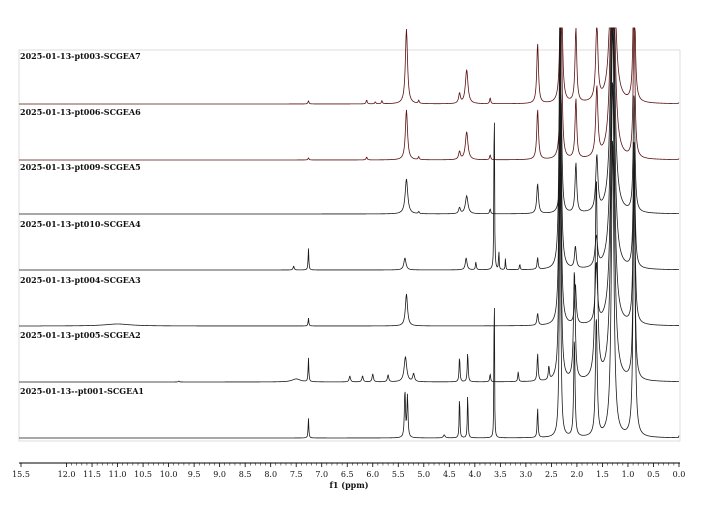 The width and height of the screenshot is (708, 507). I want to click on spectrum-label-1: 2025-01-13-pt003-SCGEA7, so click(80, 56).